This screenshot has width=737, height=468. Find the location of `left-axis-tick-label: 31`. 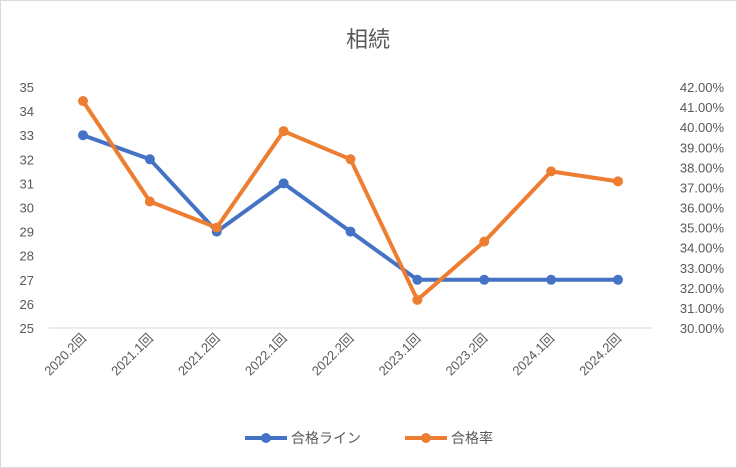

left-axis-tick-label: 31 is located at coordinates (27, 183).